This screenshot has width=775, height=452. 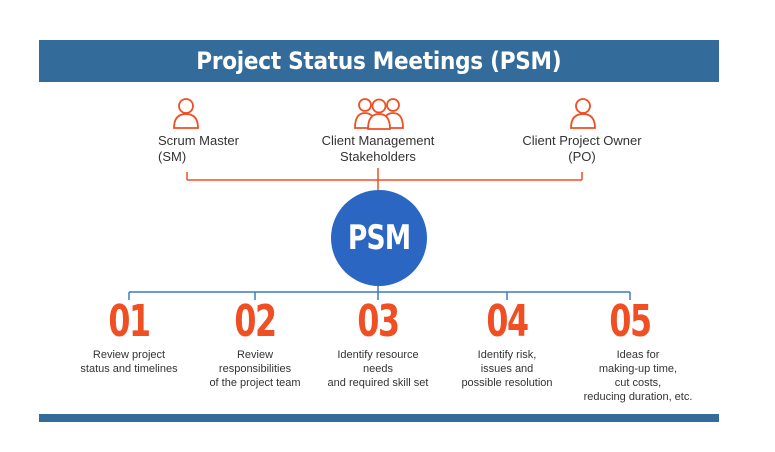 What do you see at coordinates (378, 321) in the screenshot?
I see `step-number-3: 03` at bounding box center [378, 321].